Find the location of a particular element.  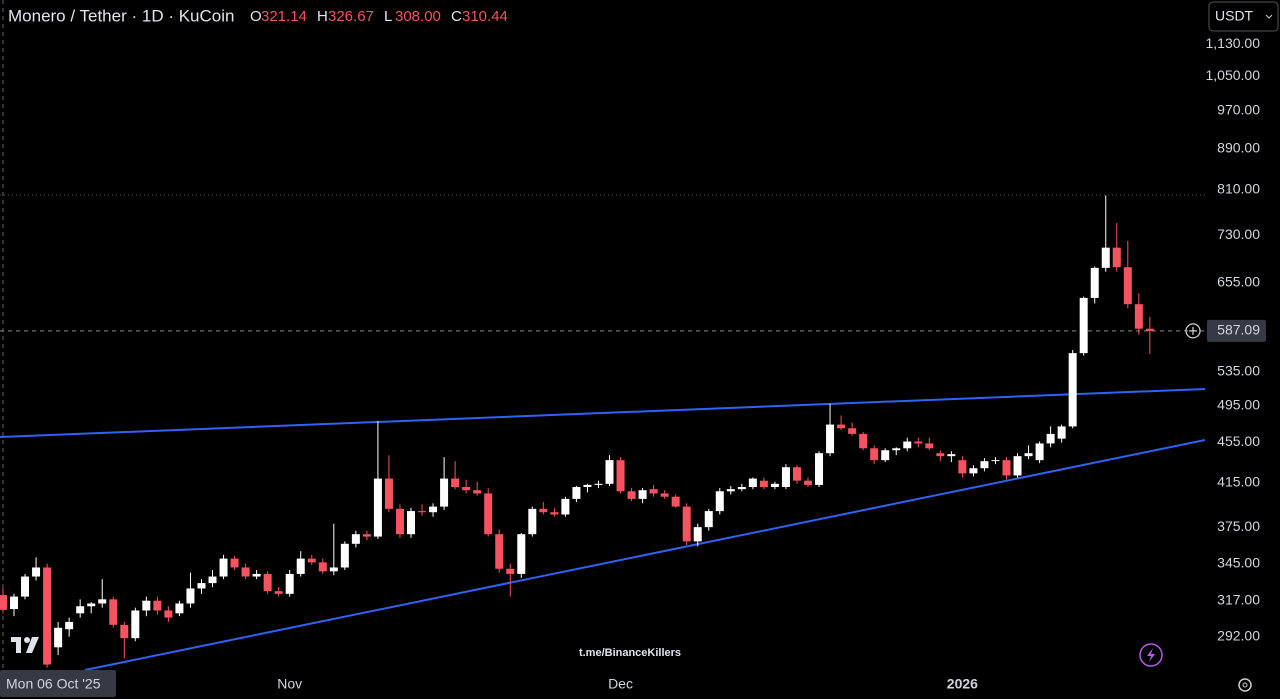

y-tick-label: 810.00 is located at coordinates (1238, 189).